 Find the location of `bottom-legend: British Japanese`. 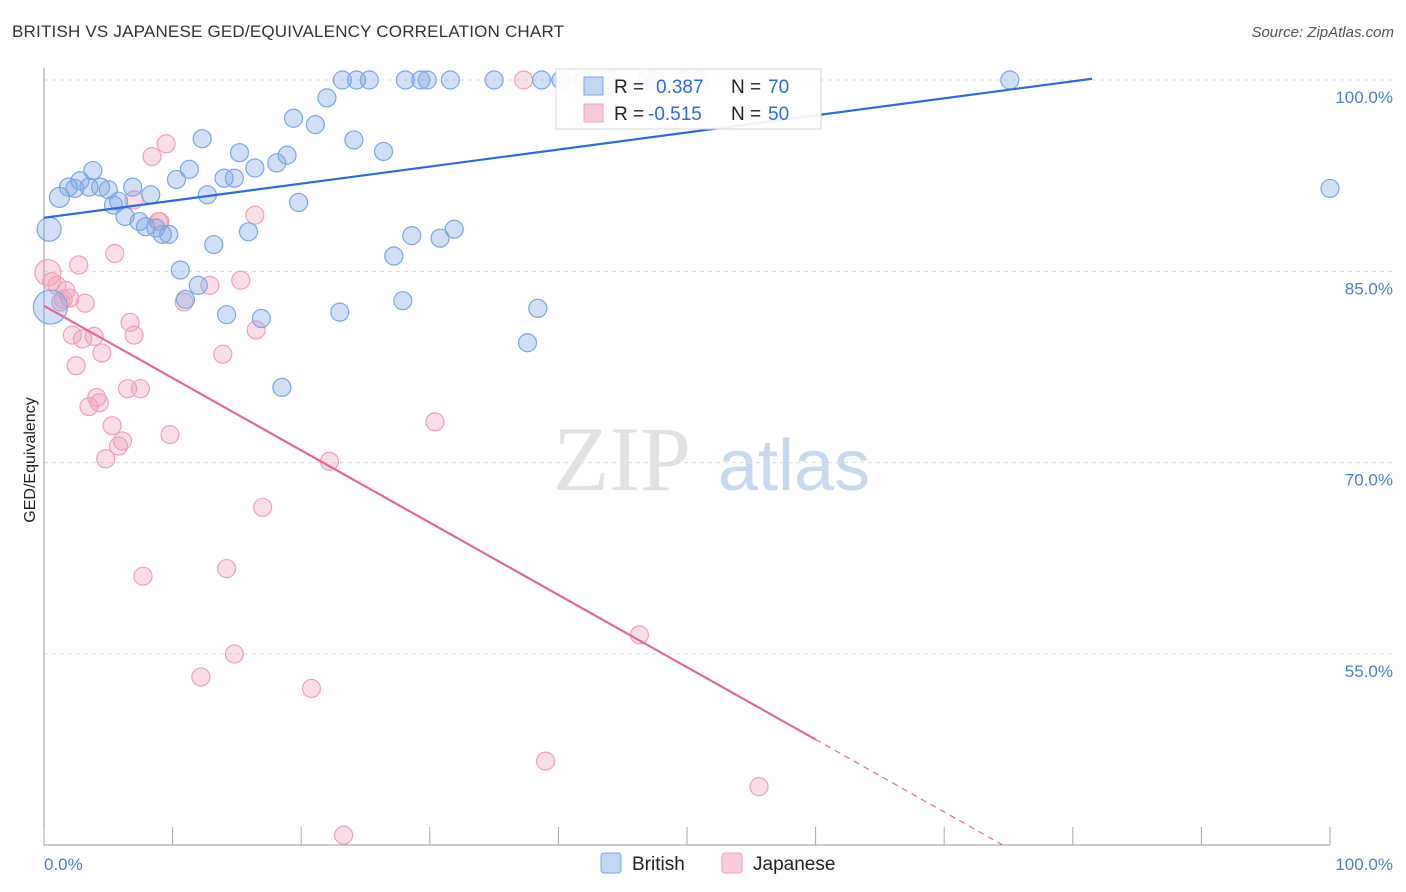

bottom-legend: British Japanese is located at coordinates (717, 863).